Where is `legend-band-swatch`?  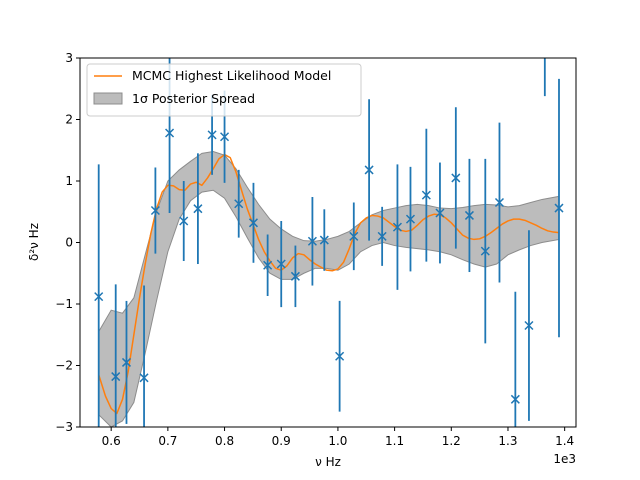
legend-band-swatch is located at coordinates (108, 98).